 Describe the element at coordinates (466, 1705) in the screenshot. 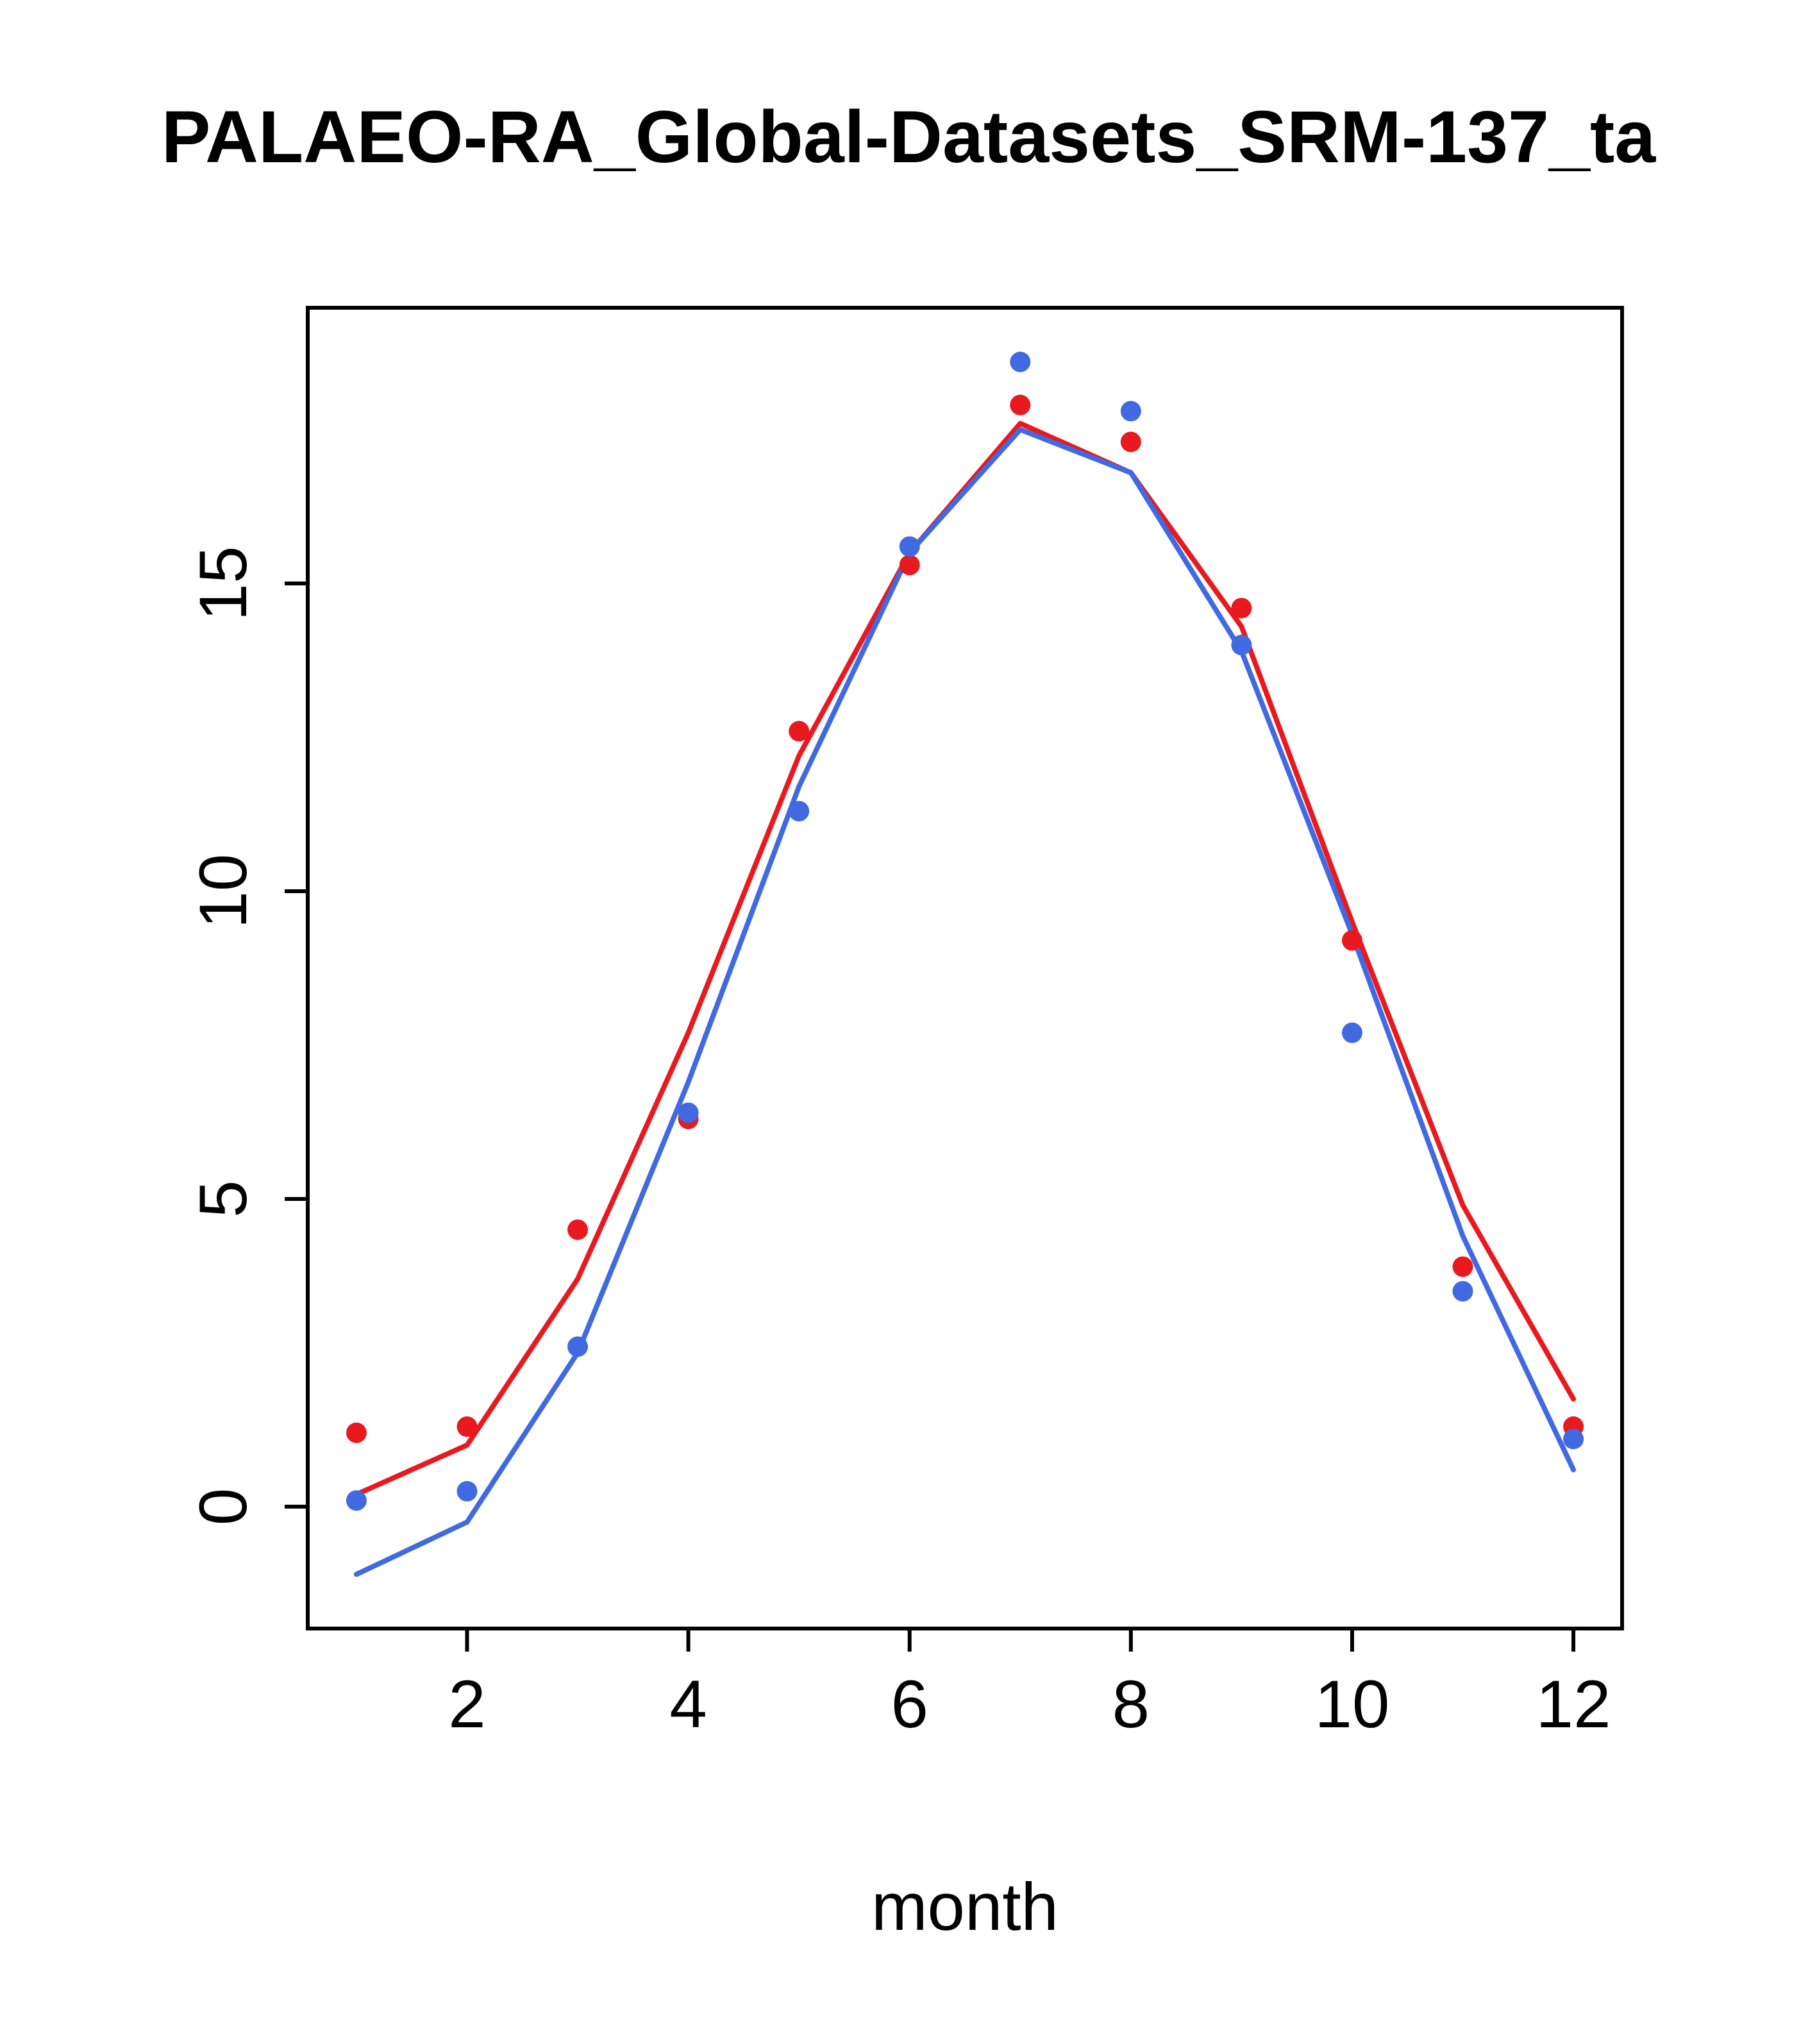

I see `x-tick-label: 2` at that location.